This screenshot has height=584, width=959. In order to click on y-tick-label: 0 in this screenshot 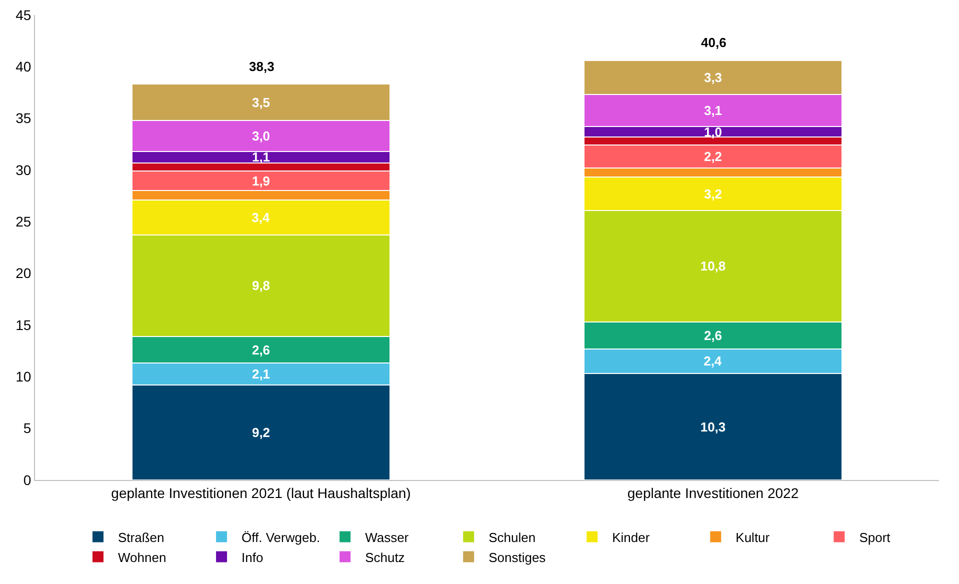, I will do `click(27, 480)`.